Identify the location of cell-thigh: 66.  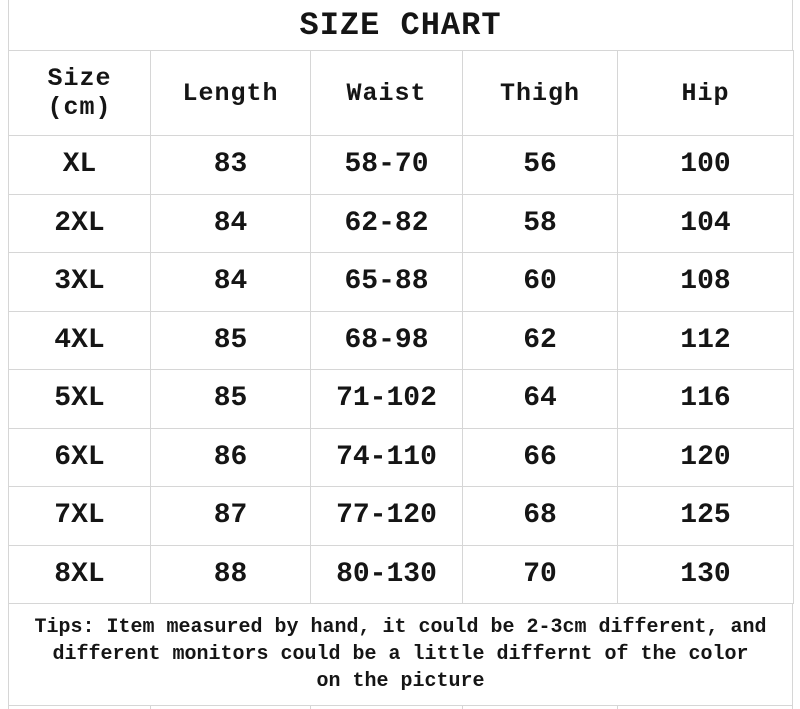
(540, 457).